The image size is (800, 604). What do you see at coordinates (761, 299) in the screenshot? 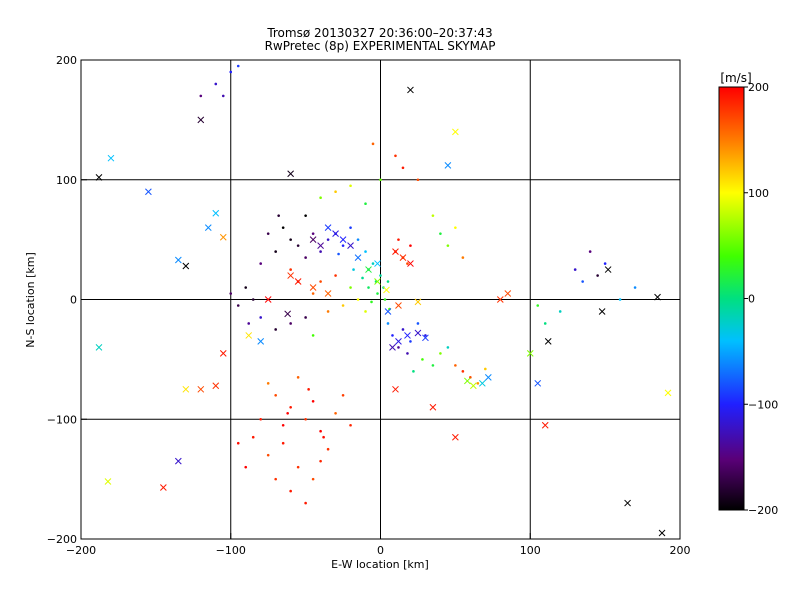
I see `colorbar-ticks: 200 100 0 −100 −200` at bounding box center [761, 299].